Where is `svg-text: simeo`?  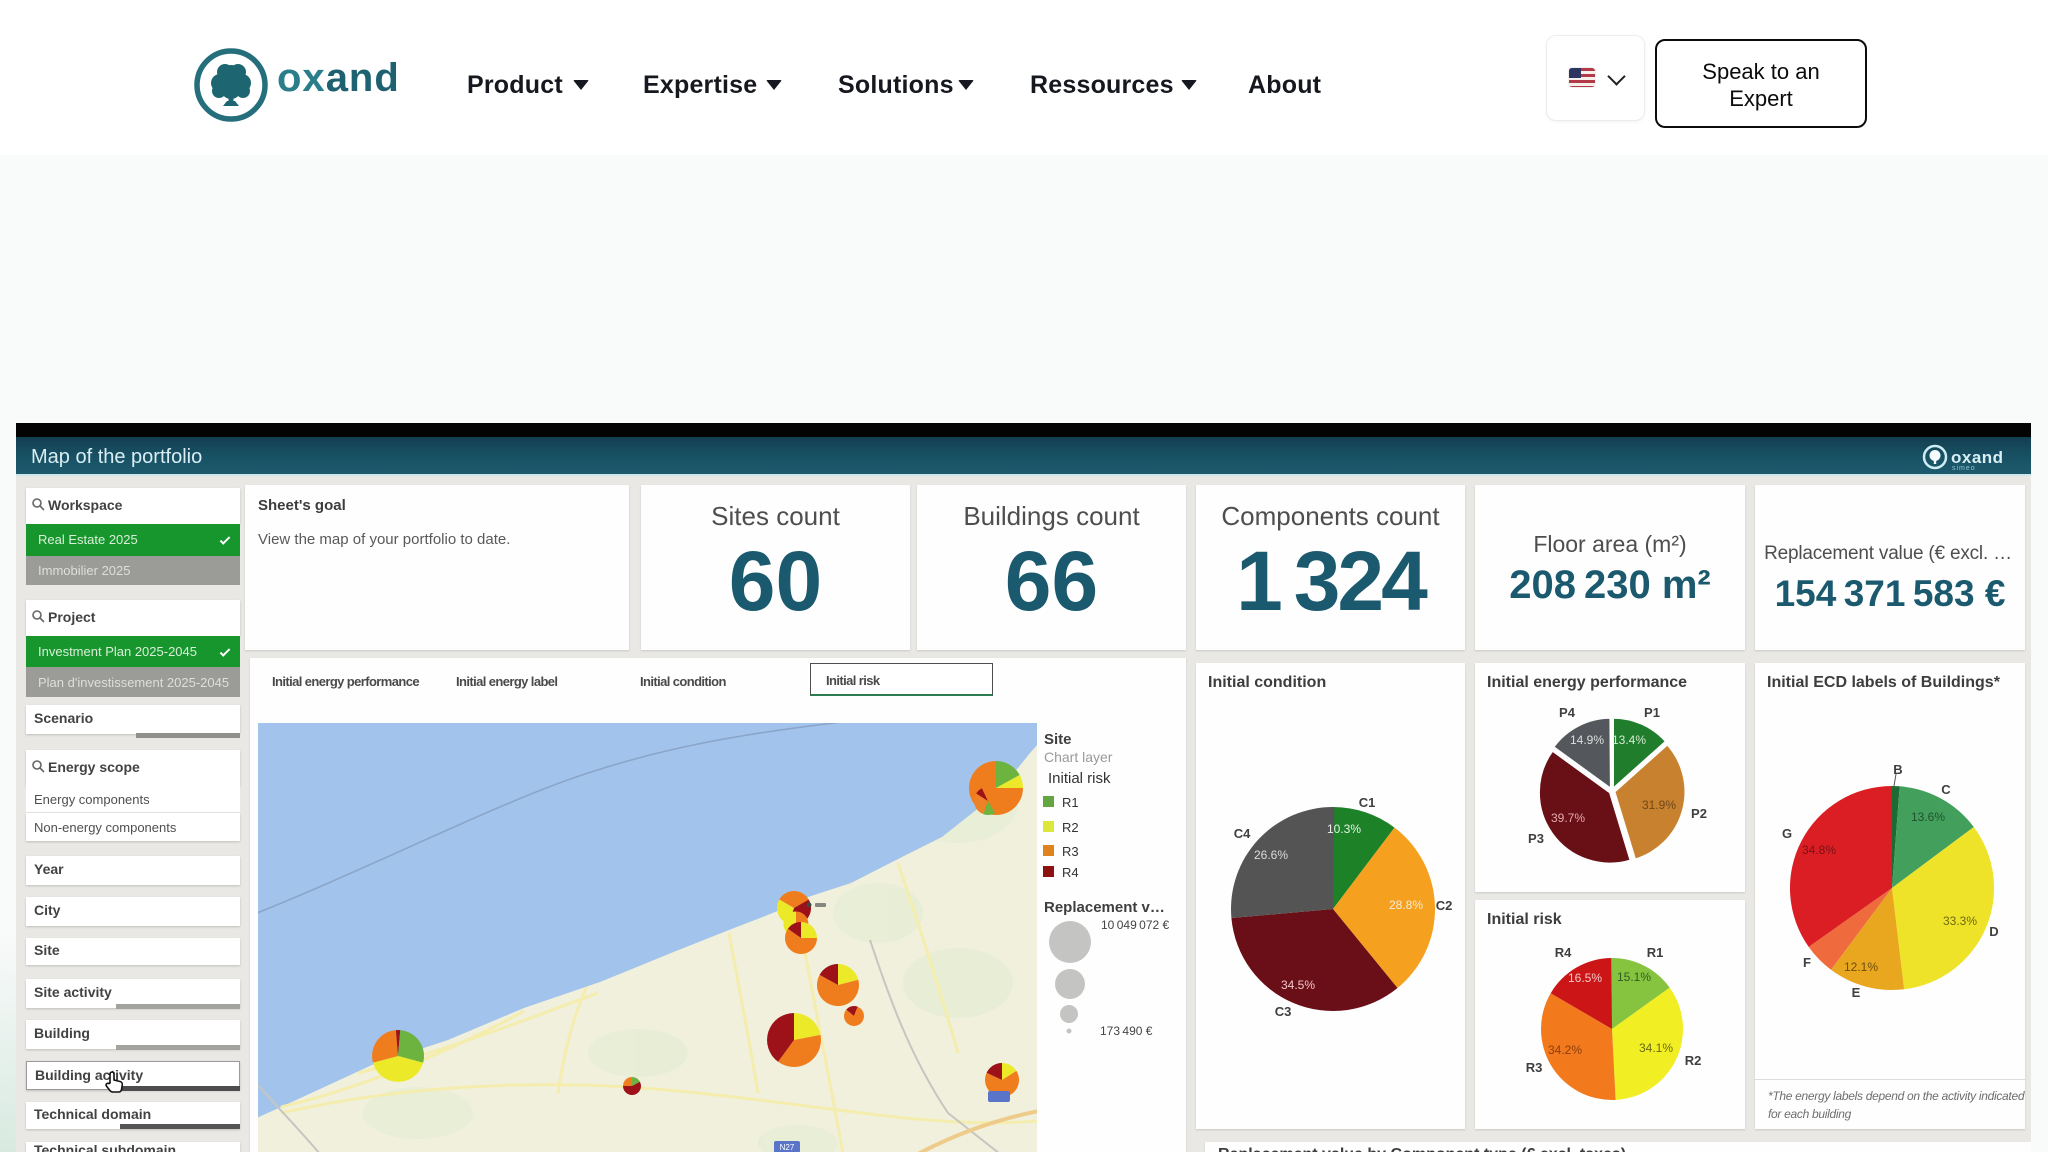
svg-text: simeo is located at coordinates (1964, 468).